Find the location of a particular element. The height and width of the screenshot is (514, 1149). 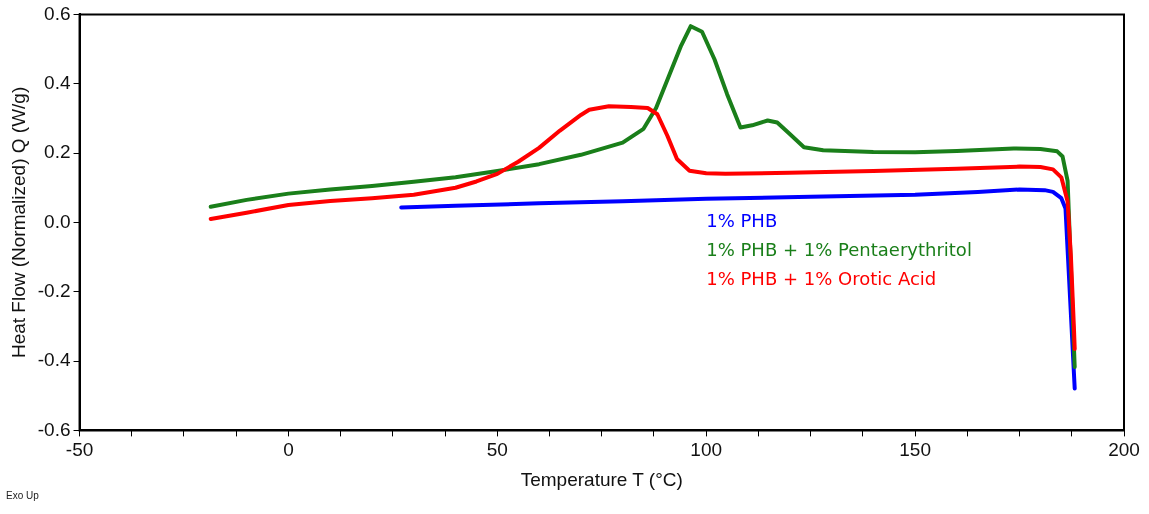

text: 1% PHB + 1% Pentaerythritol is located at coordinates (839, 250).